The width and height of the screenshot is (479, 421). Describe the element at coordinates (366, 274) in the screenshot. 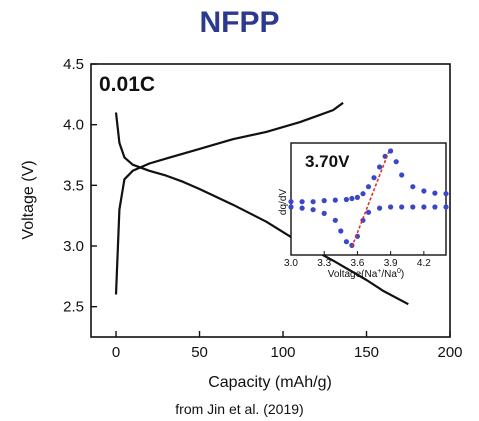

I see `inset-x-label: Voltage(Na+/Na0)` at that location.